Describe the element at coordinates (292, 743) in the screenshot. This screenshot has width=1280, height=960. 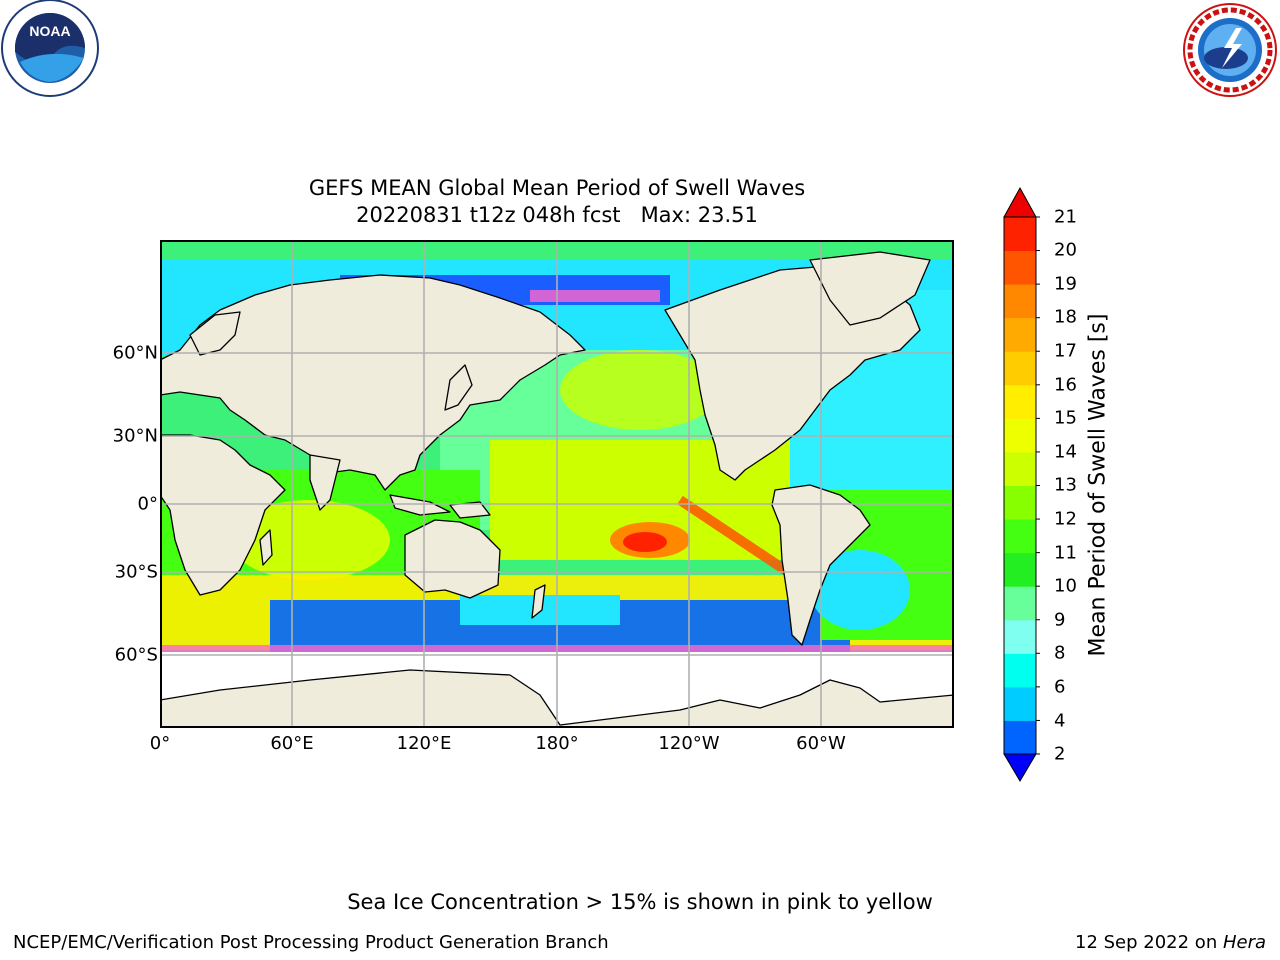
I see `lon-label-60e: 60°E` at that location.